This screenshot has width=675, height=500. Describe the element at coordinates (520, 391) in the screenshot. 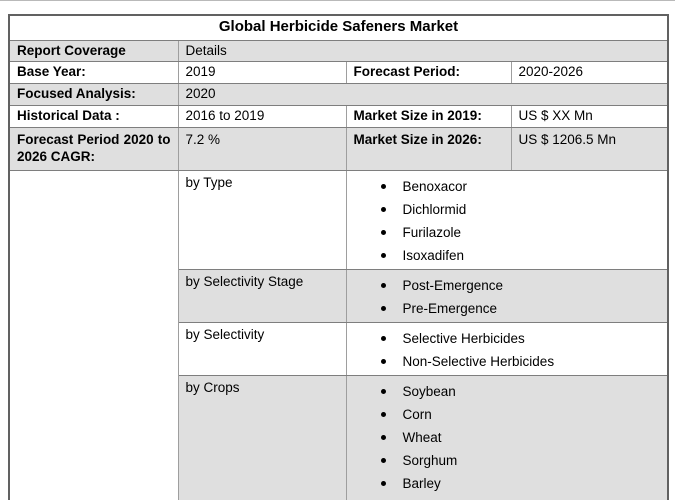

I see `list-item: Soybean` at that location.